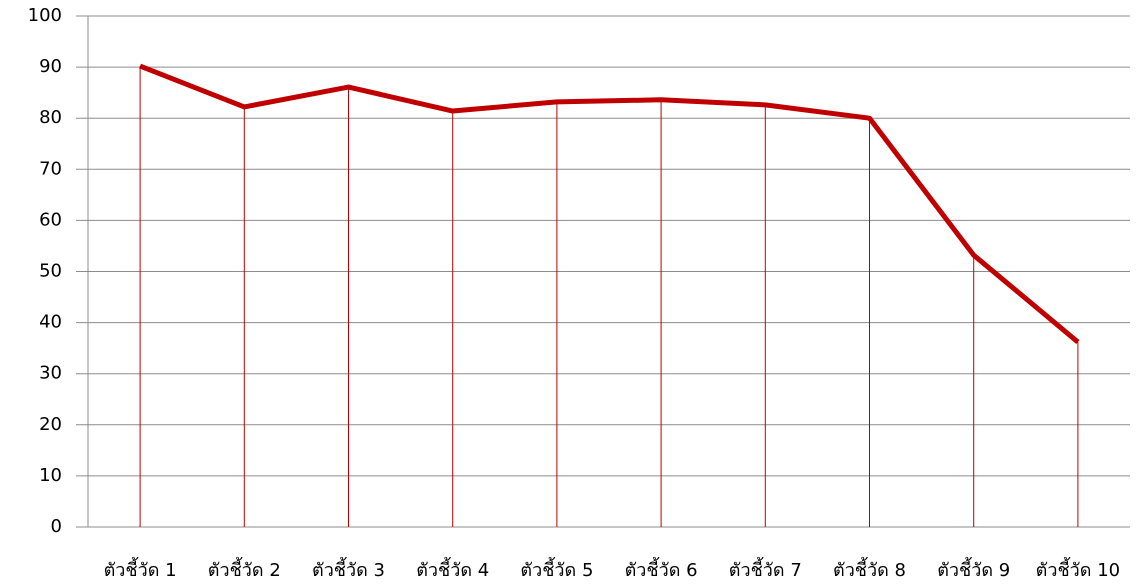 The width and height of the screenshot is (1140, 588). Describe the element at coordinates (50, 322) in the screenshot. I see `y-tick-label: 40` at that location.